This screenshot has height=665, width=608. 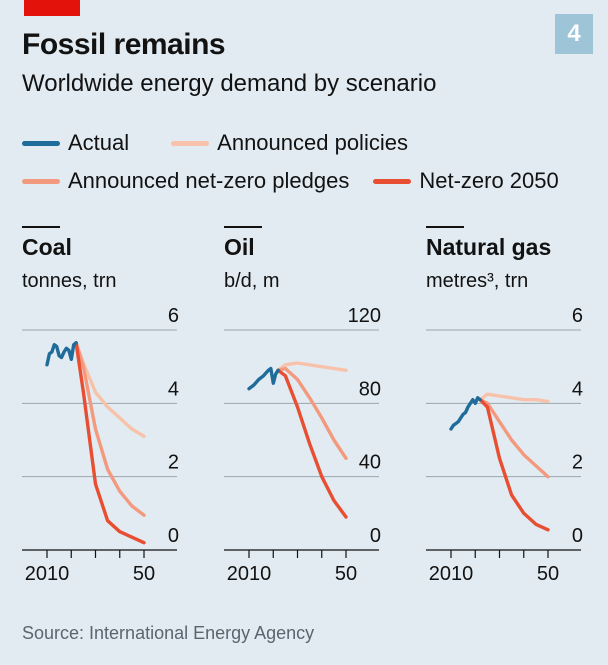 I want to click on legend-label-net-zero-2050: Net-zero 2050, so click(x=489, y=180).